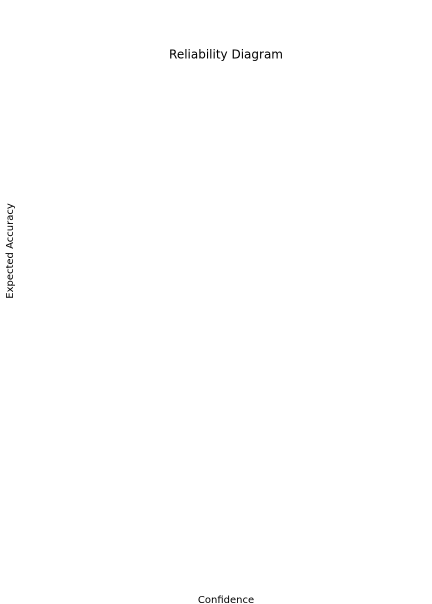 This screenshot has height=604, width=432. What do you see at coordinates (10, 251) in the screenshot?
I see `y-axis-label: Expected Accuracy` at bounding box center [10, 251].